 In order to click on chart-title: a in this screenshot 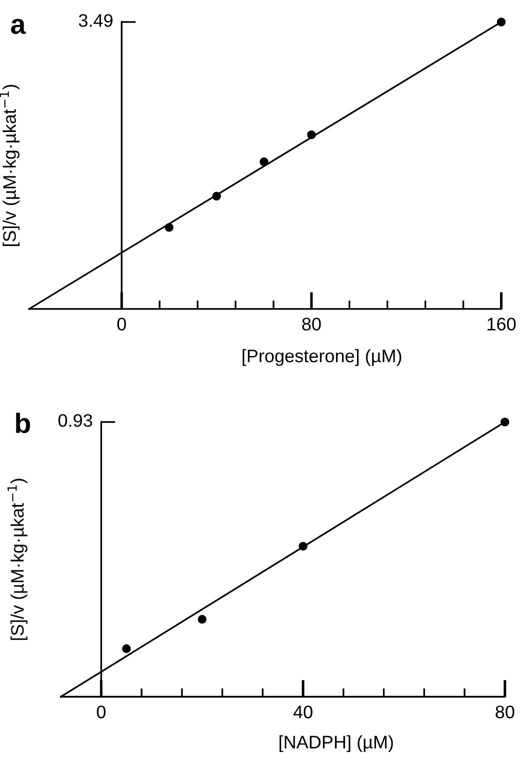, I will do `click(18, 26)`.